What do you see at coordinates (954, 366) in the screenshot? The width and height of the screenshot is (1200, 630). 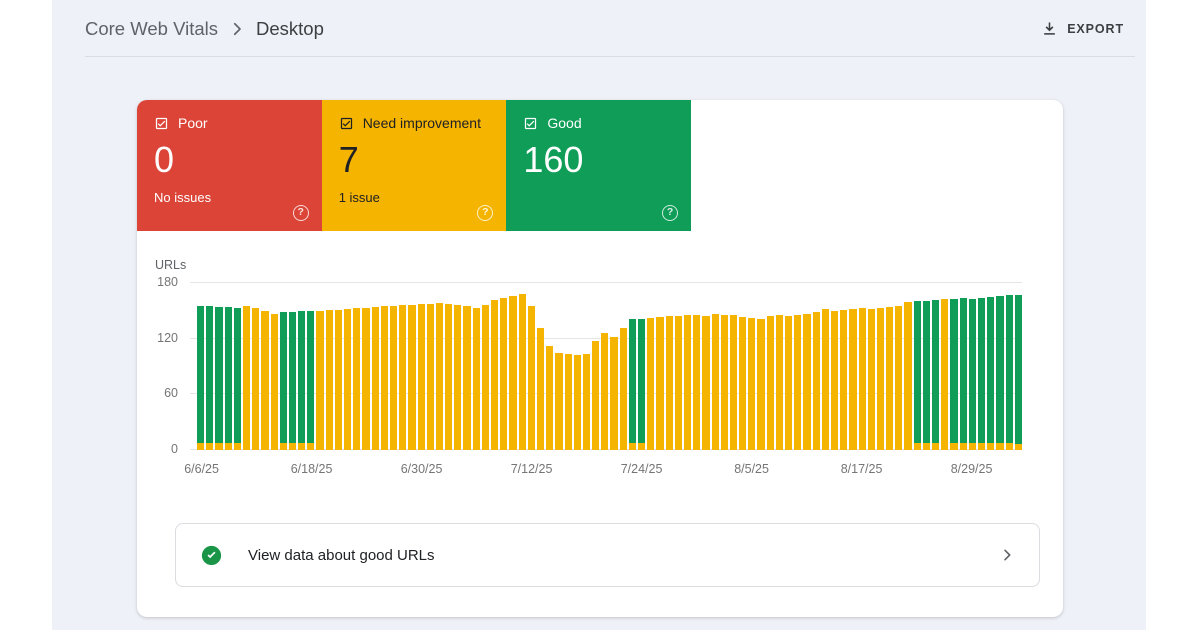 I see `bar-8/27/25` at bounding box center [954, 366].